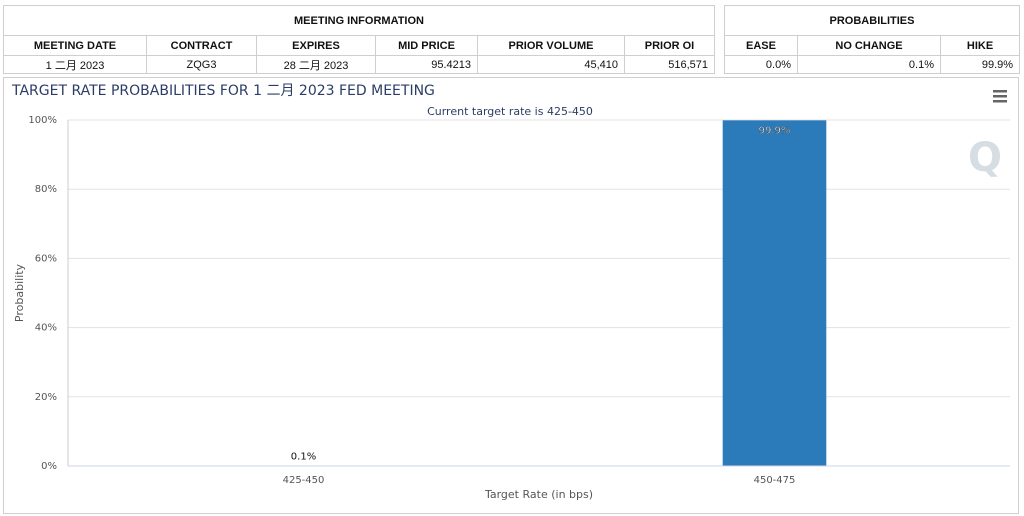 The height and width of the screenshot is (516, 1024). What do you see at coordinates (46, 328) in the screenshot?
I see `y-tick-label: 40%` at bounding box center [46, 328].